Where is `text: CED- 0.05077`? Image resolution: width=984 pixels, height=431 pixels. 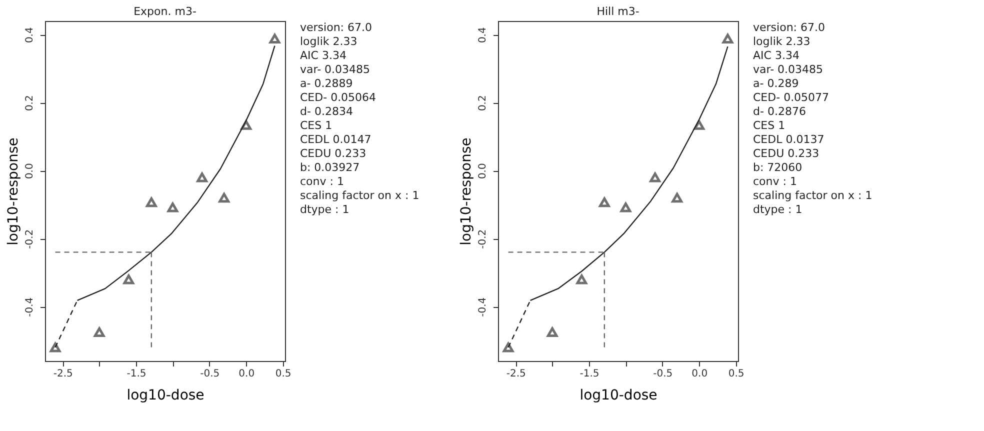 text: CED- 0.05077 is located at coordinates (791, 97).